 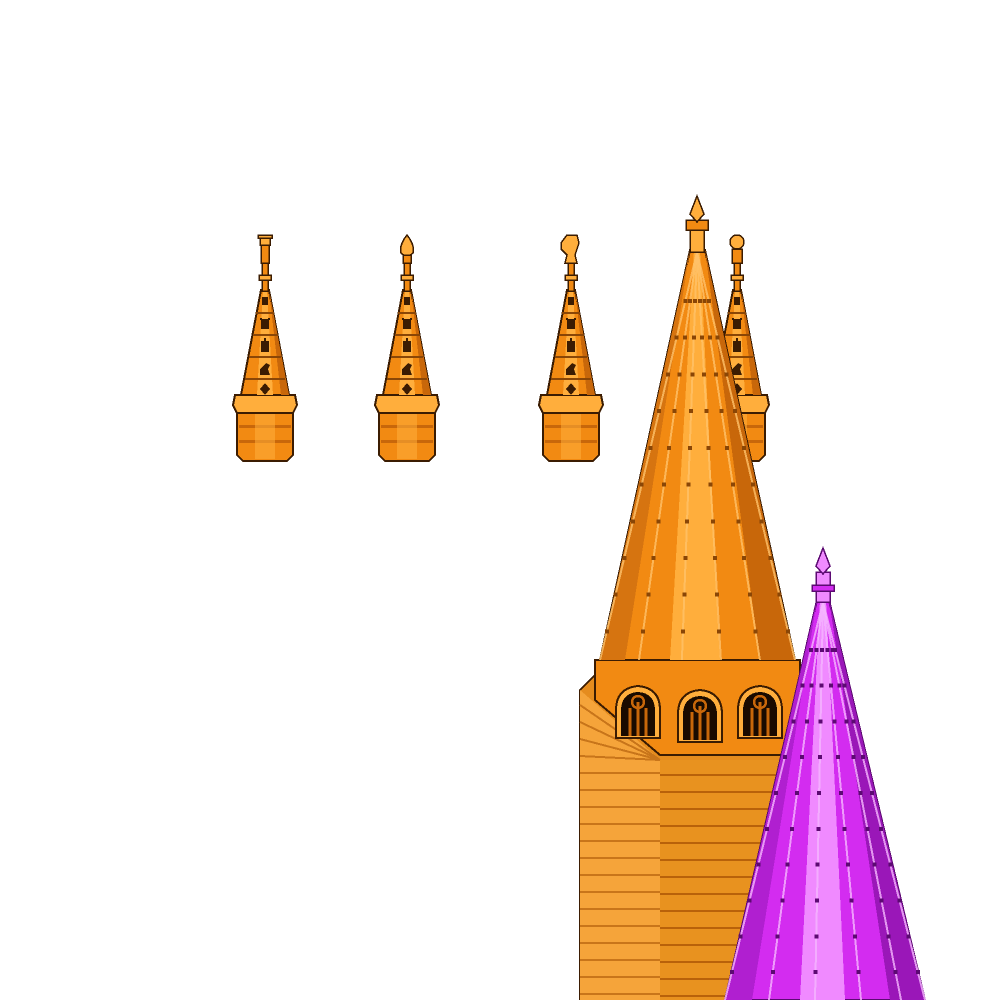 I want to click on pawn-finial-icon, so click(x=737, y=249).